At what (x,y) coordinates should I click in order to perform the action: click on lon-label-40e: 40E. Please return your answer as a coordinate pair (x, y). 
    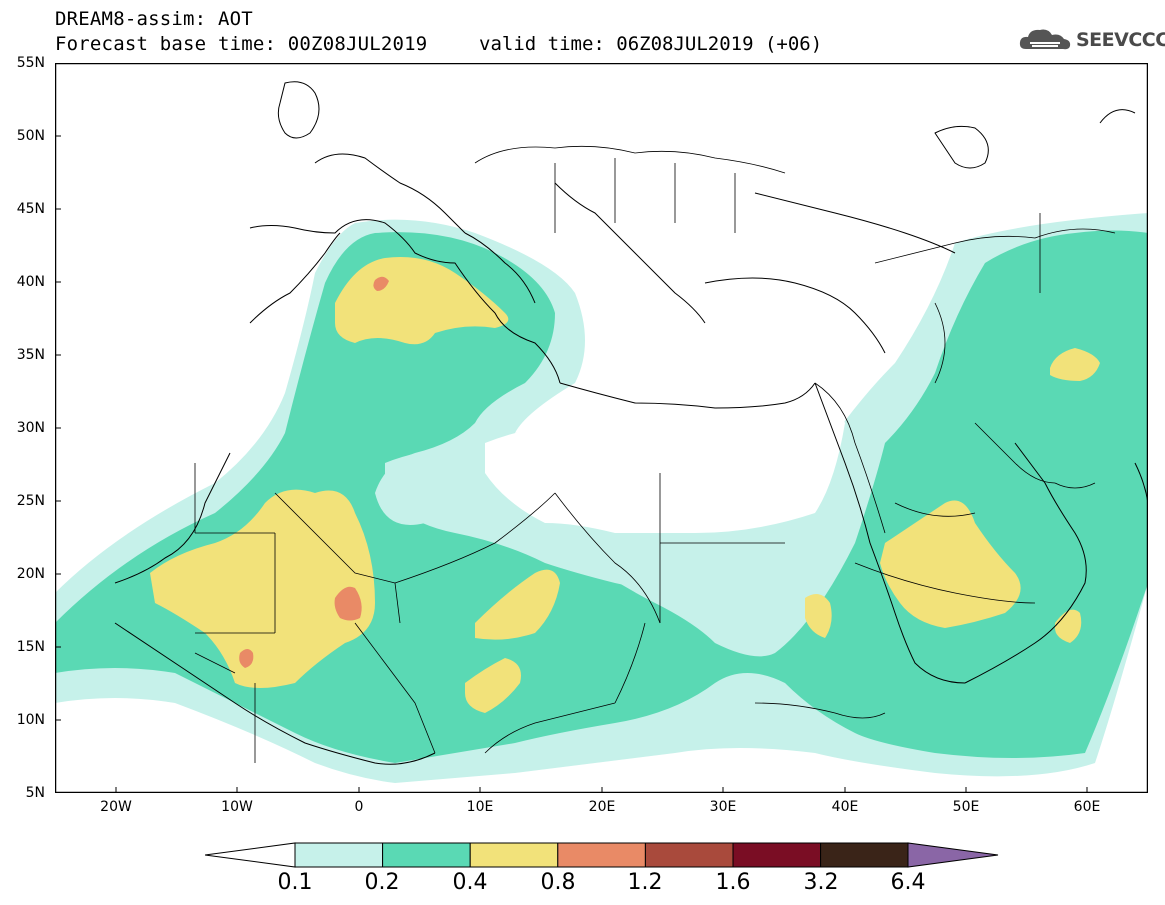
    Looking at the image, I should click on (845, 807).